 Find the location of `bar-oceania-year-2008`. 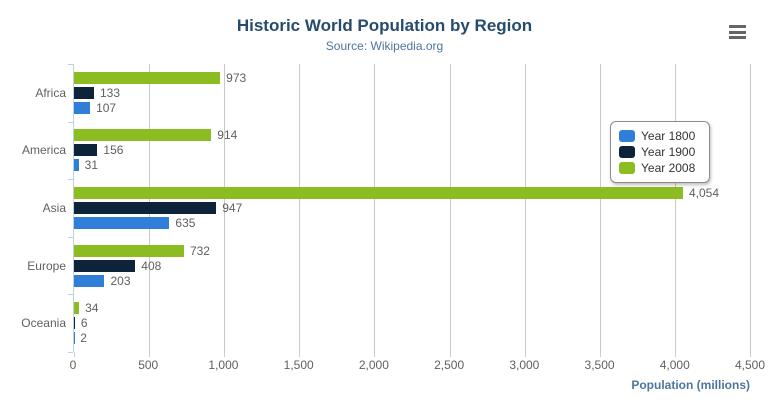

bar-oceania-year-2008 is located at coordinates (77, 308).